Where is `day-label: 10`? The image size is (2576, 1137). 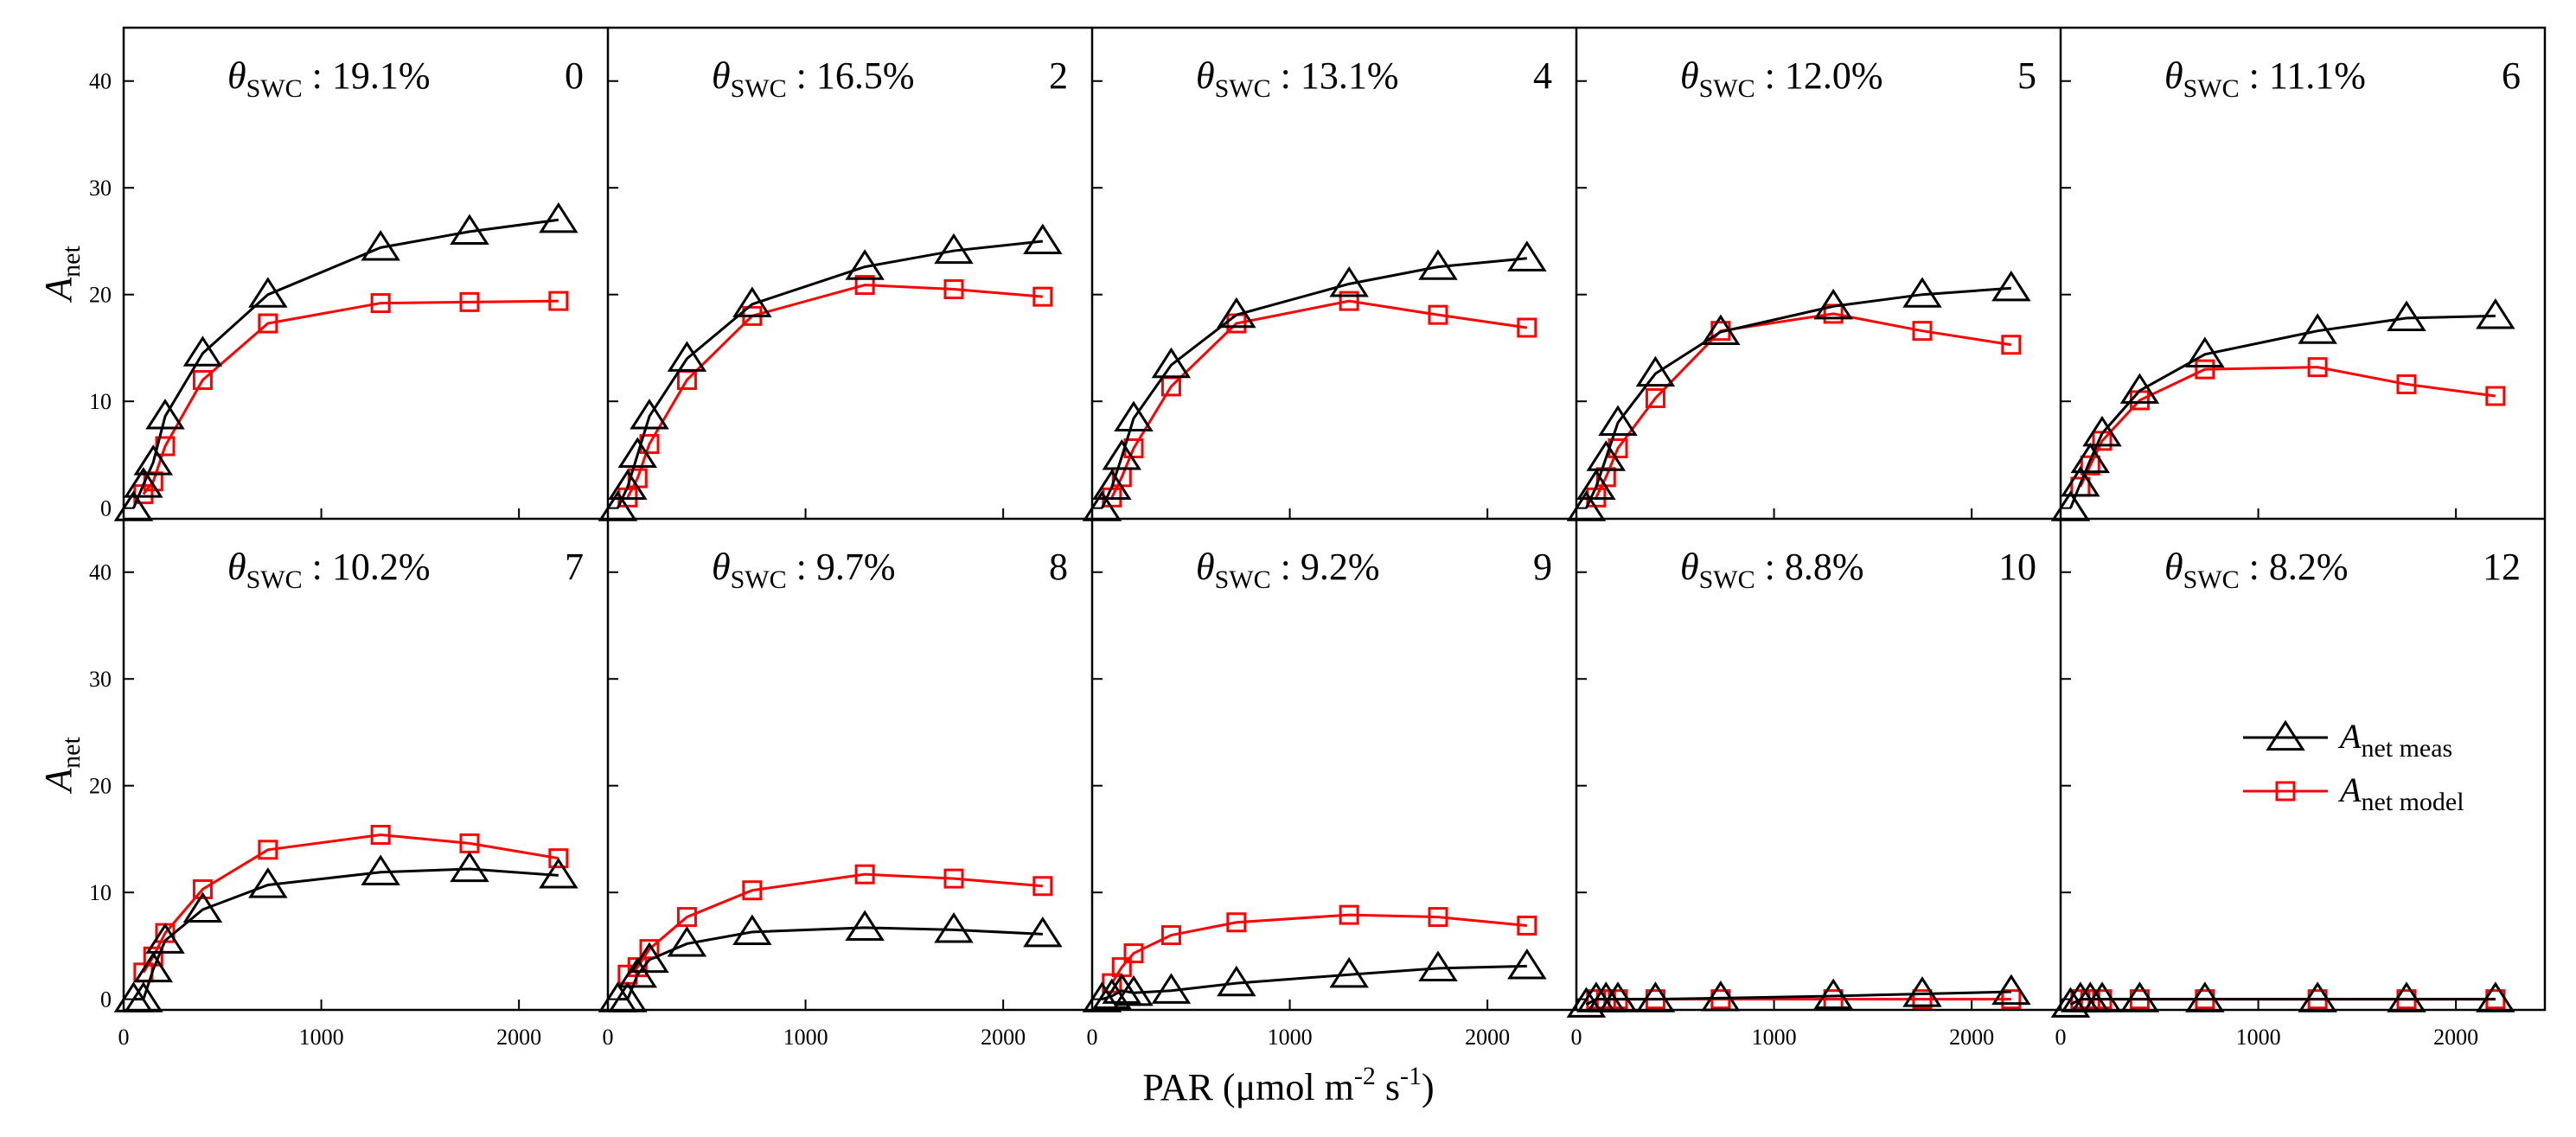
day-label: 10 is located at coordinates (2017, 567).